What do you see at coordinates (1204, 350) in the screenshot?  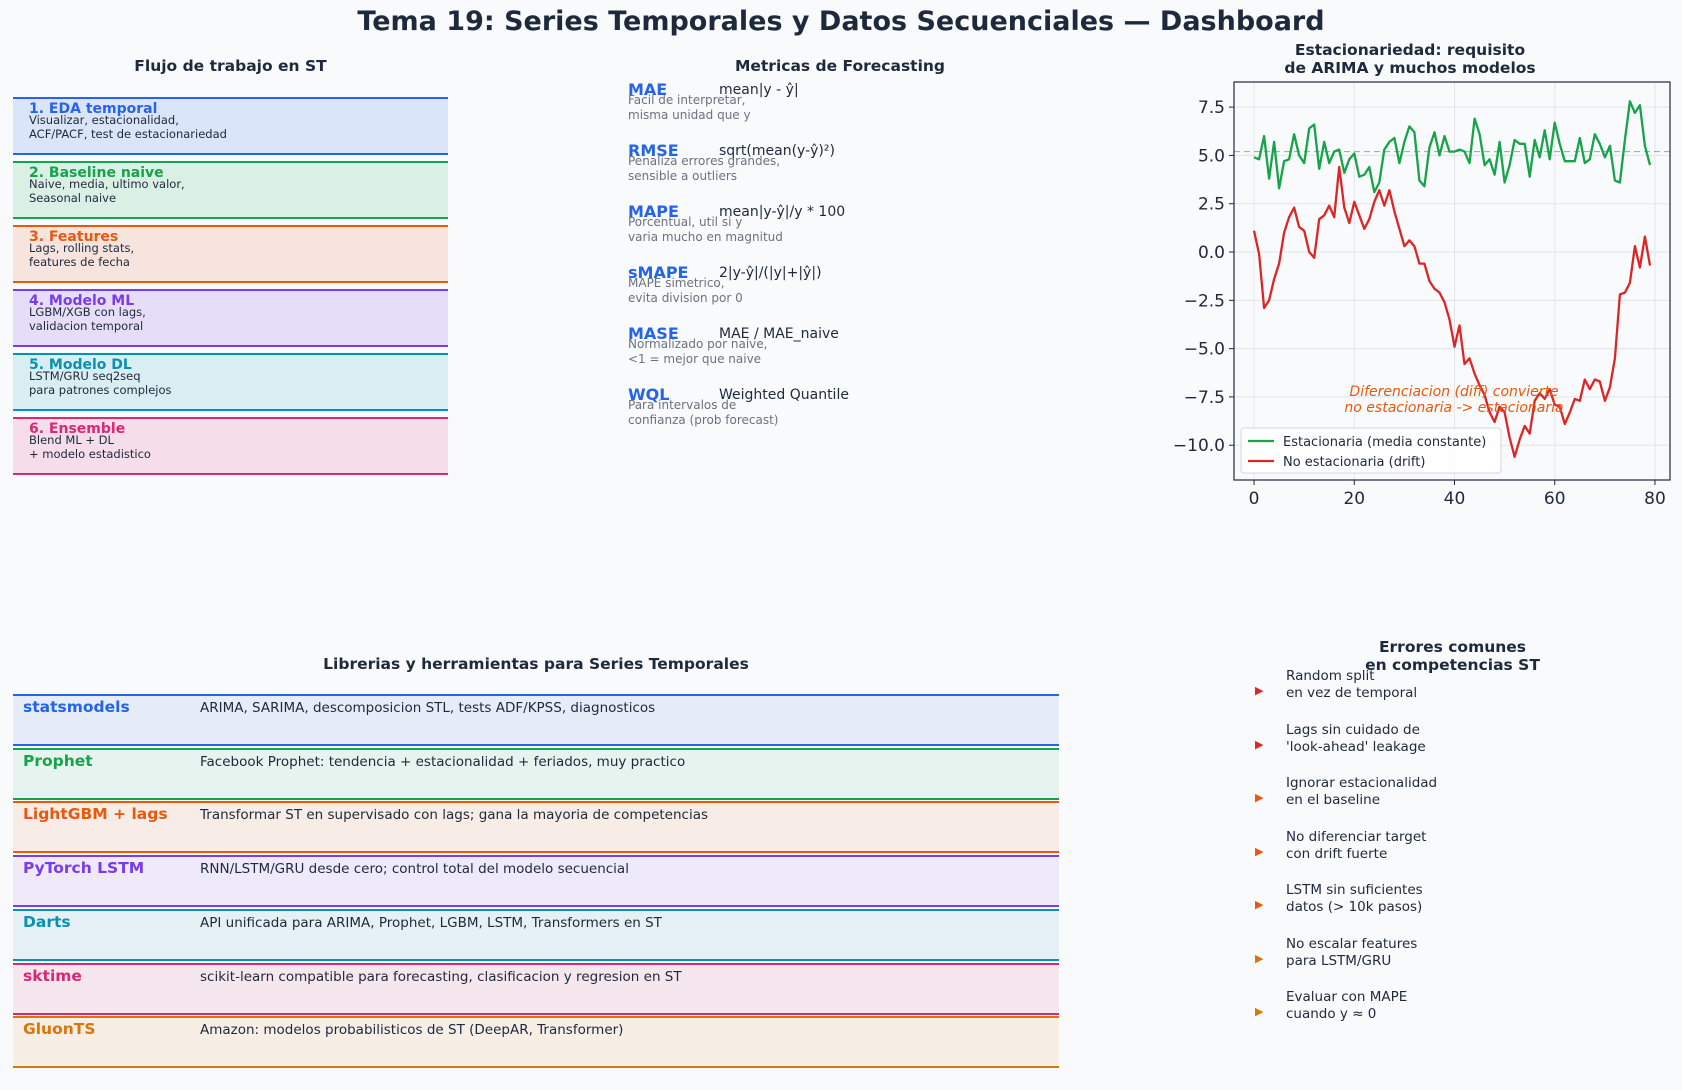 I see `y-tick-label: −5.0` at bounding box center [1204, 350].